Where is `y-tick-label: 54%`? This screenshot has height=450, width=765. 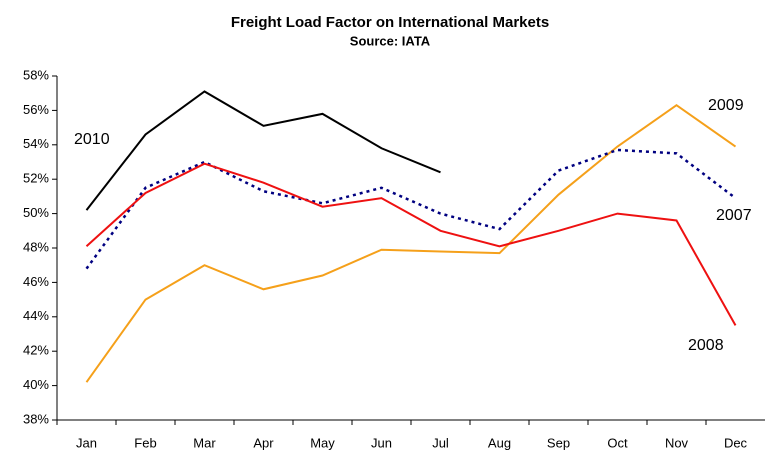 y-tick-label: 54% is located at coordinates (36, 143).